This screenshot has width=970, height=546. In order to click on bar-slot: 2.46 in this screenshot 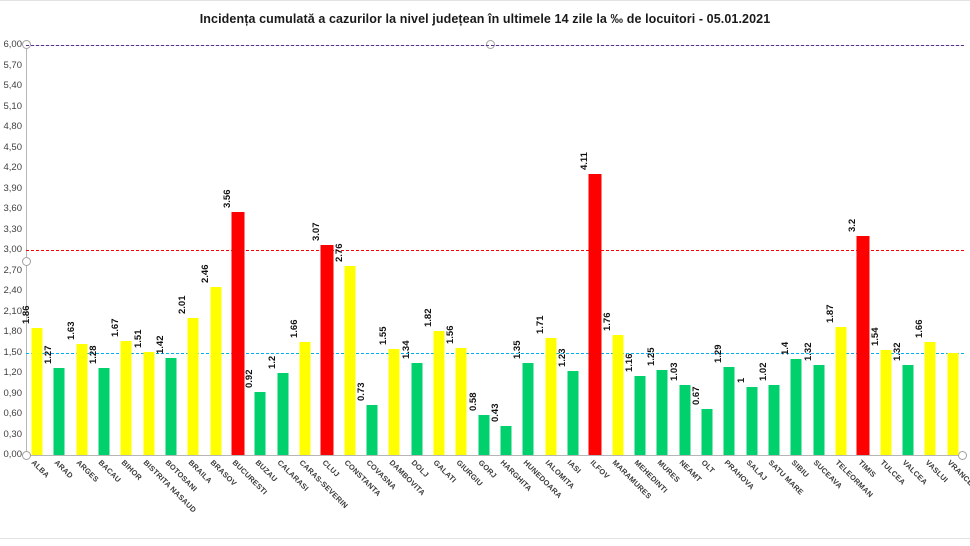, I will do `click(213, 250)`.